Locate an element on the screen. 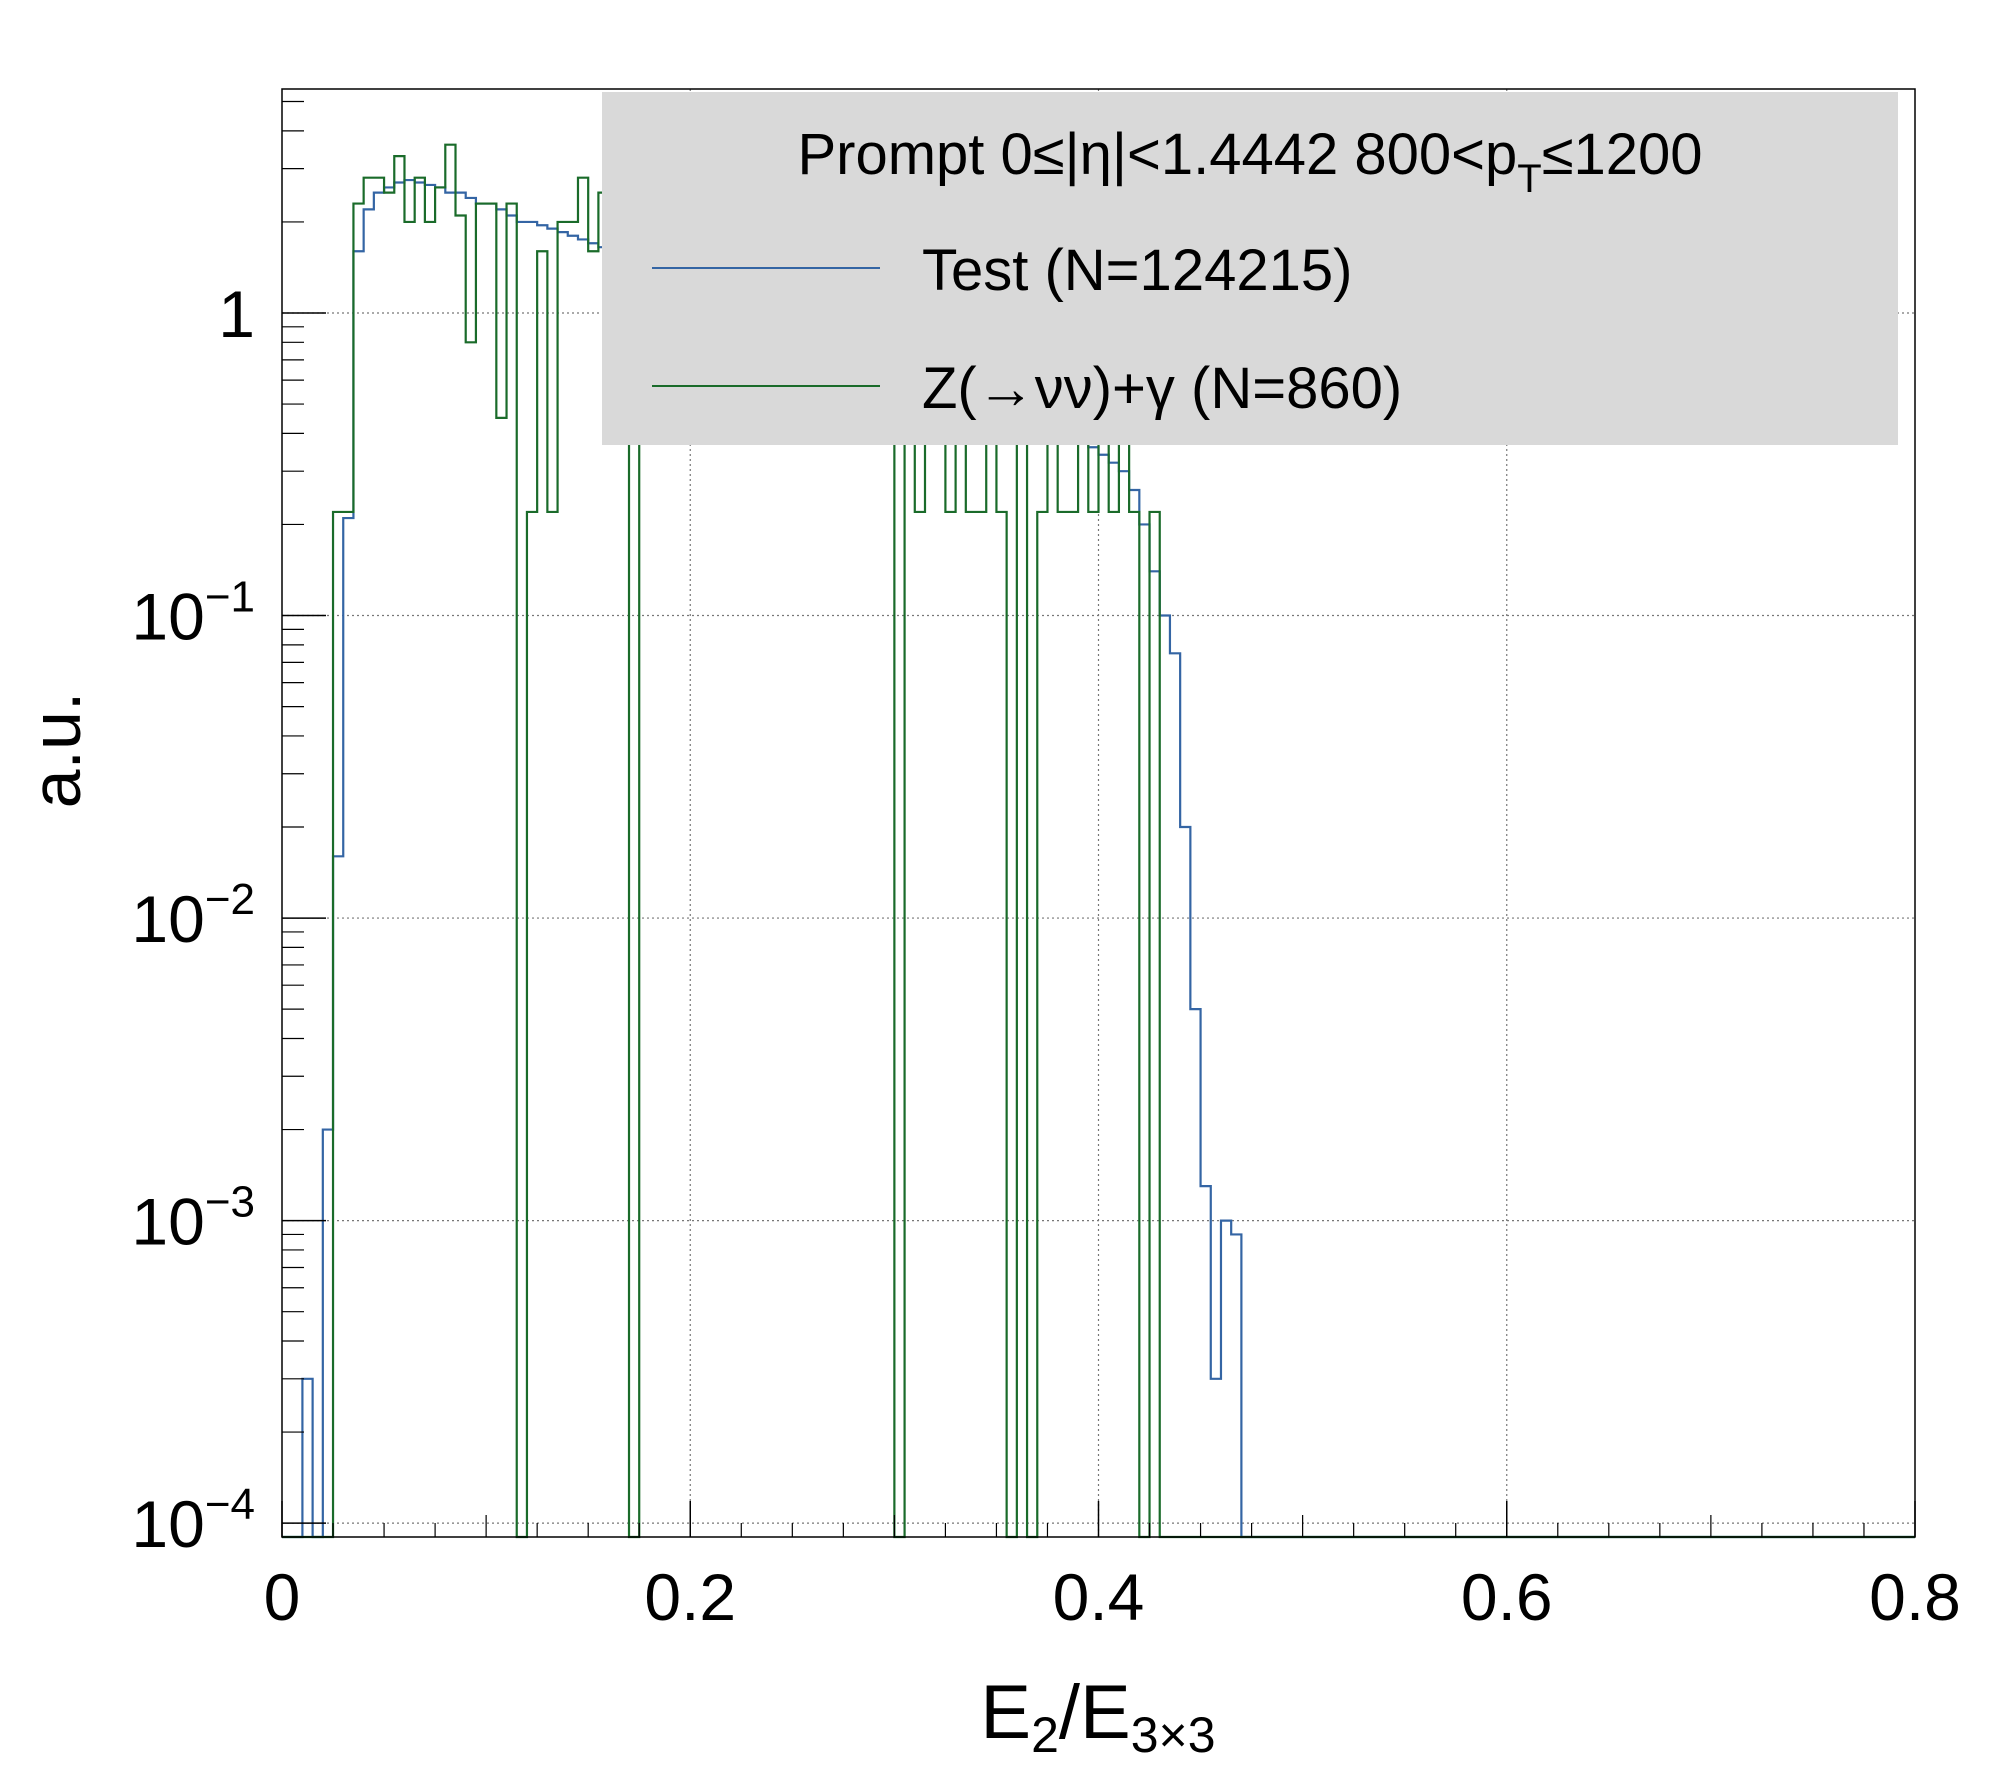  legend-label-test: Test (N=124215) is located at coordinates (1137, 270).